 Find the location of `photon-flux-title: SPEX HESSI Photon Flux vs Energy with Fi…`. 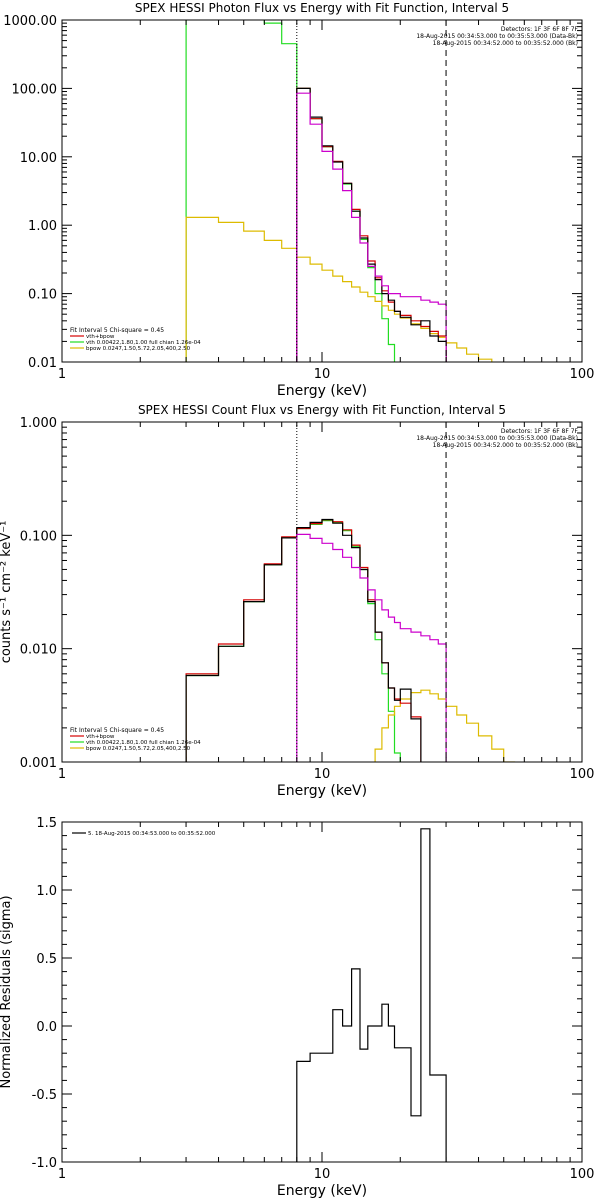

photon-flux-title: SPEX HESSI Photon Flux vs Energy with Fi… is located at coordinates (322, 8).